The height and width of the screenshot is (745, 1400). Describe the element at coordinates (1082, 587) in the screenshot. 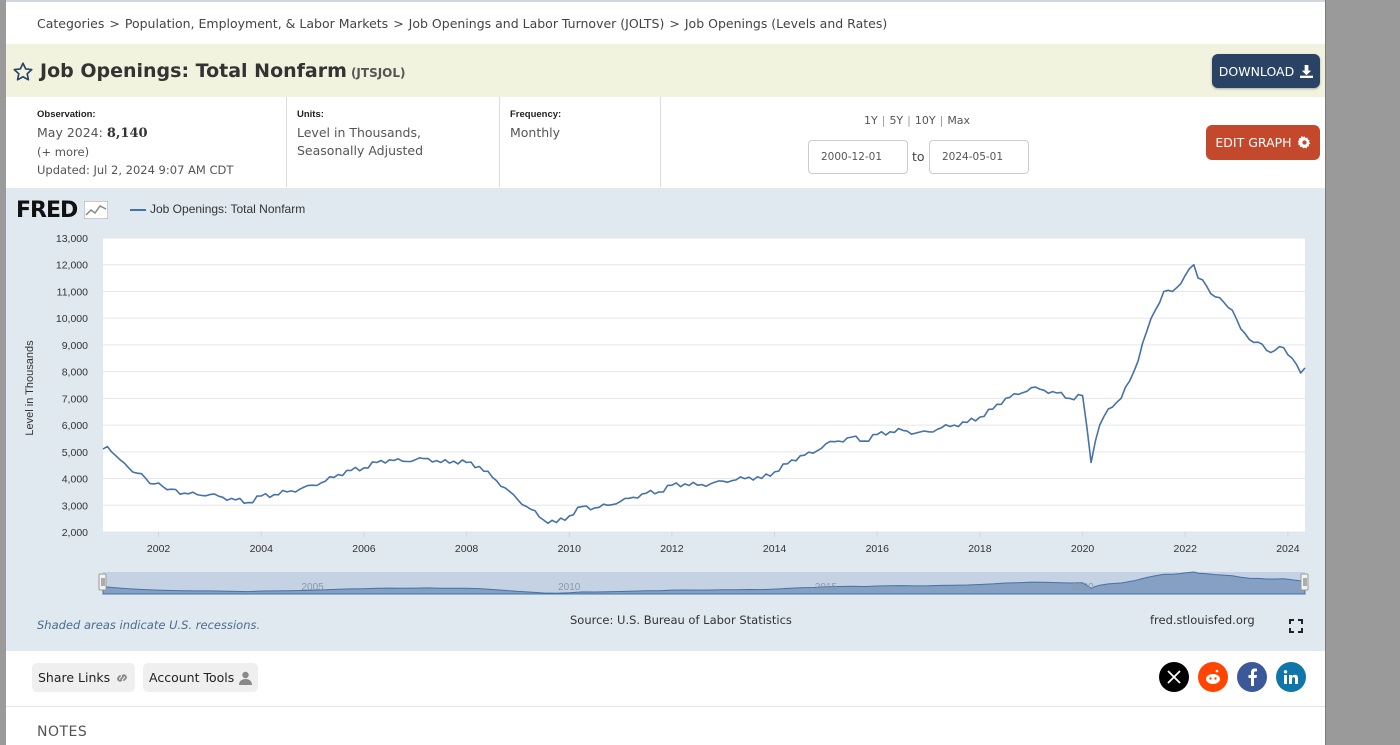

I see `navigator-label: 2020` at that location.